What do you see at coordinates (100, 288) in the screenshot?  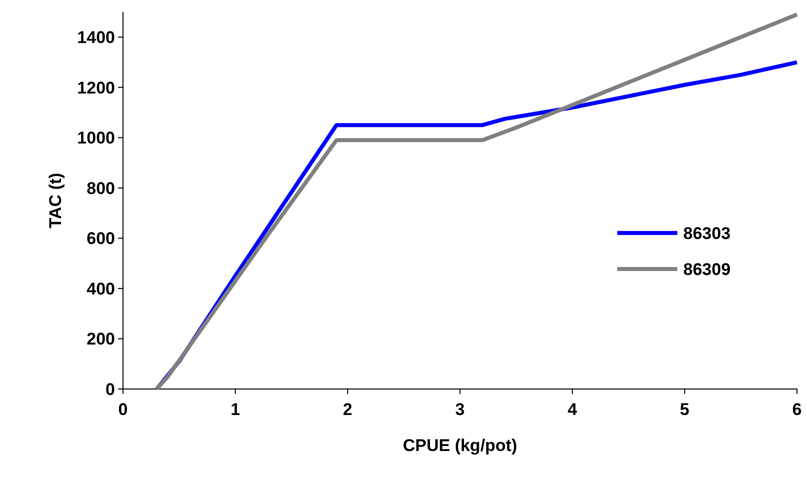 I see `y-tick-label: 400` at bounding box center [100, 288].